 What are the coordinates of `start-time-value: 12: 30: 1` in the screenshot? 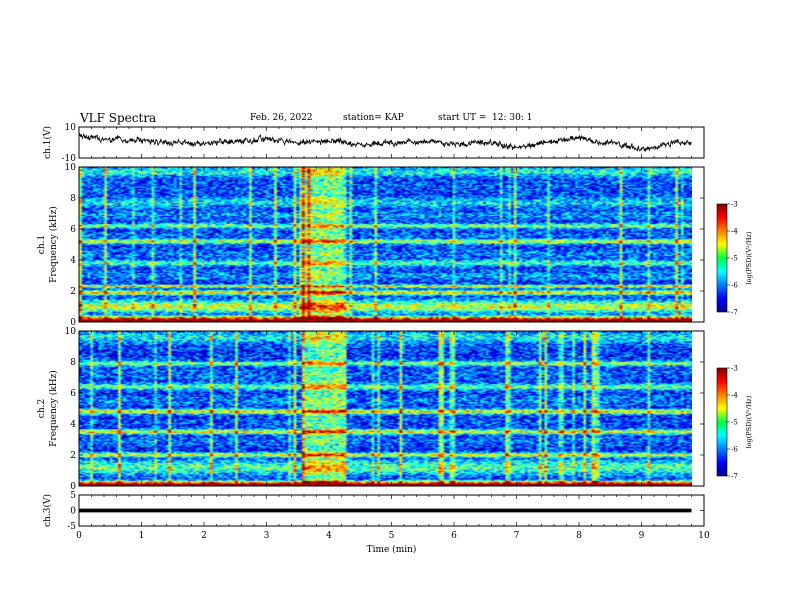 It's located at (512, 118).